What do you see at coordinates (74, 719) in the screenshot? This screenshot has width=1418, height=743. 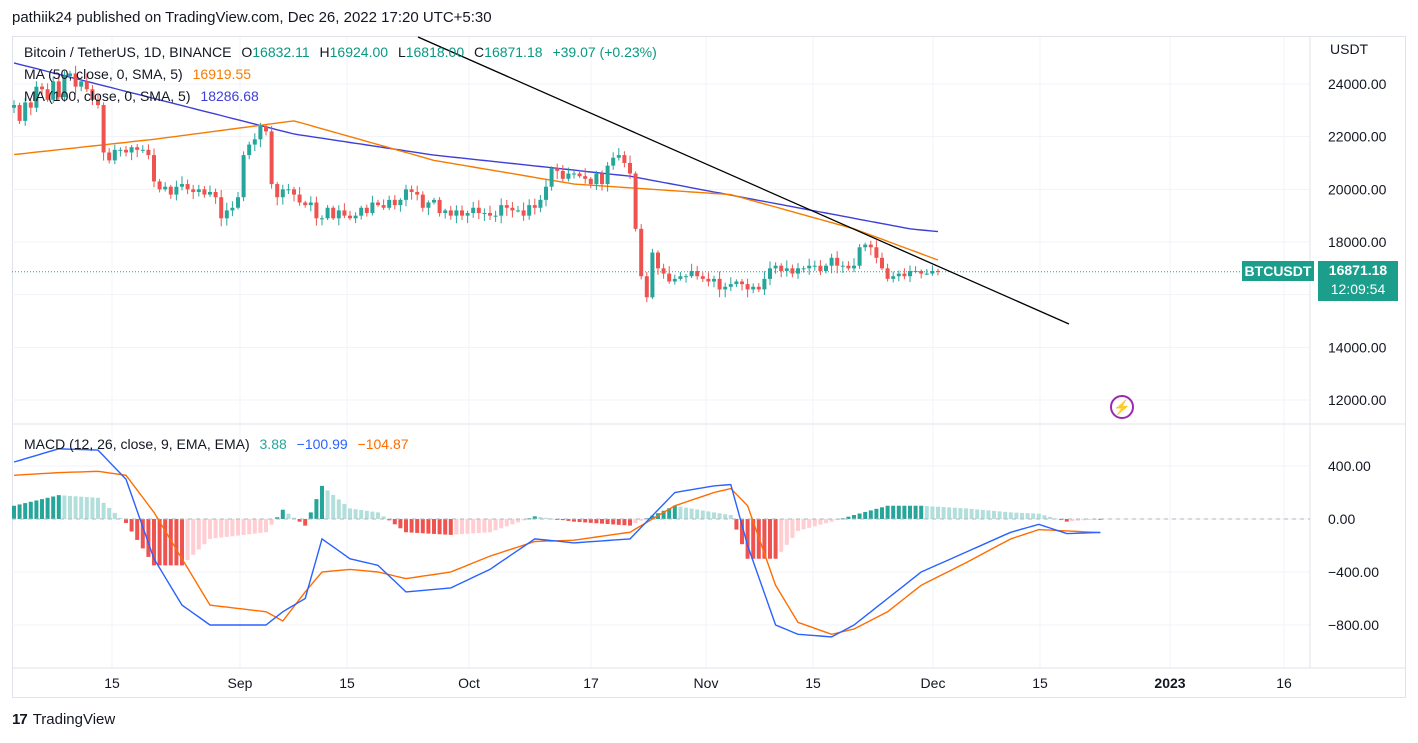 I see `footer-brand: TradingView` at bounding box center [74, 719].